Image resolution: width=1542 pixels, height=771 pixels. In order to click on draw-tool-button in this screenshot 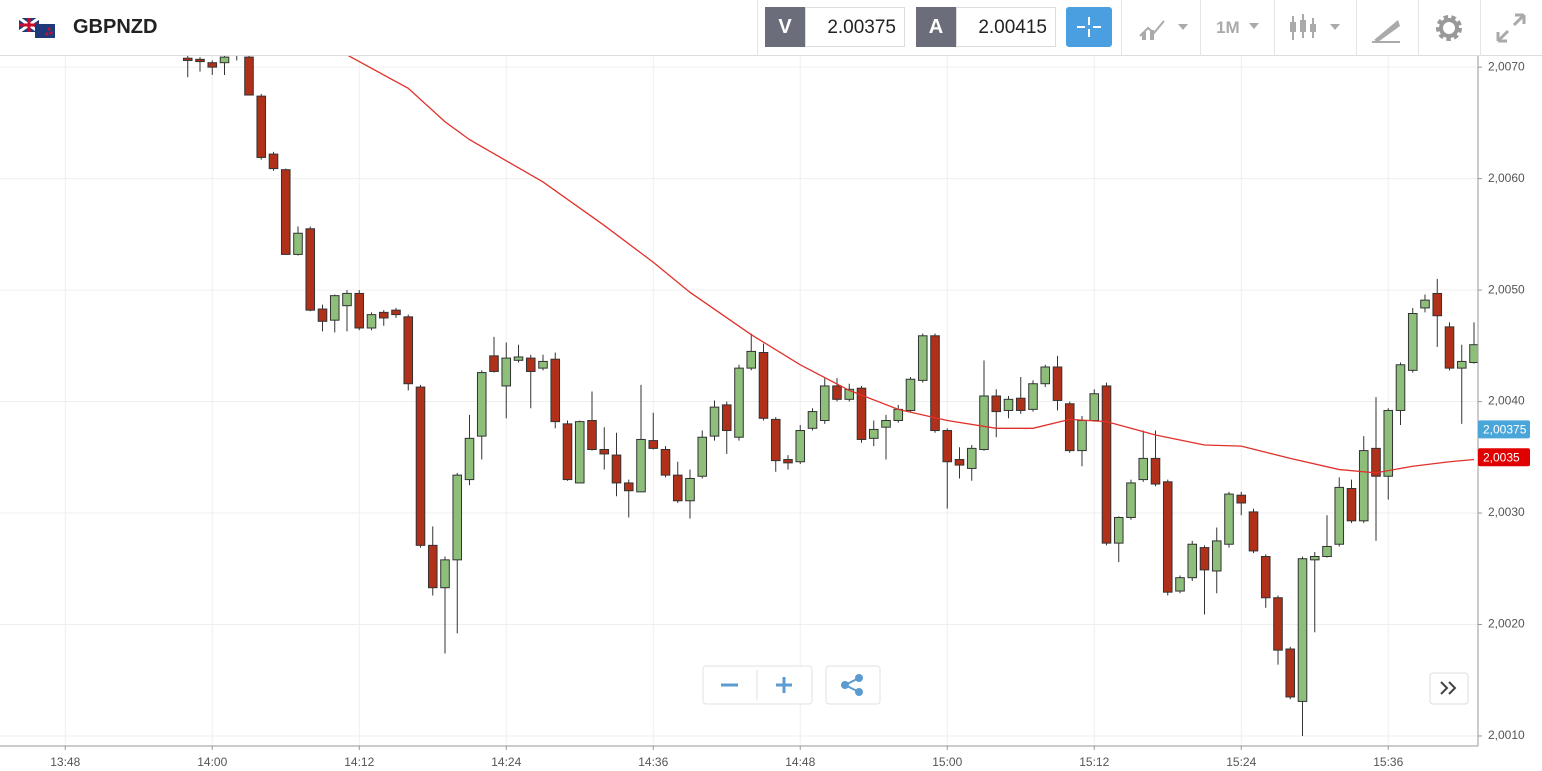, I will do `click(1387, 29)`.